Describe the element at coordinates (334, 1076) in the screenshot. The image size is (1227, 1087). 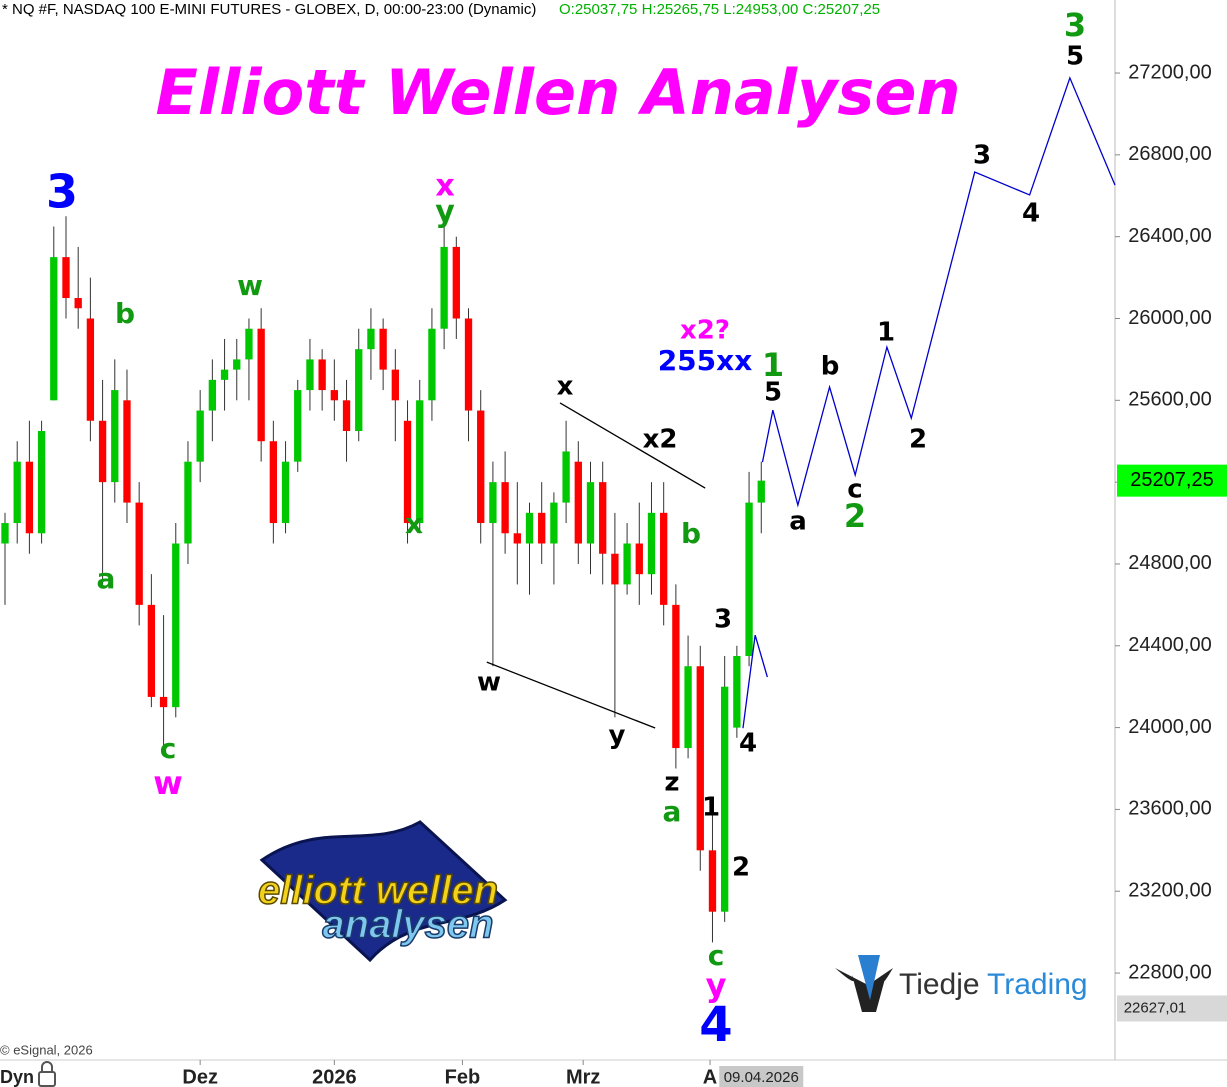
I see `x-tick-label: 2026` at that location.